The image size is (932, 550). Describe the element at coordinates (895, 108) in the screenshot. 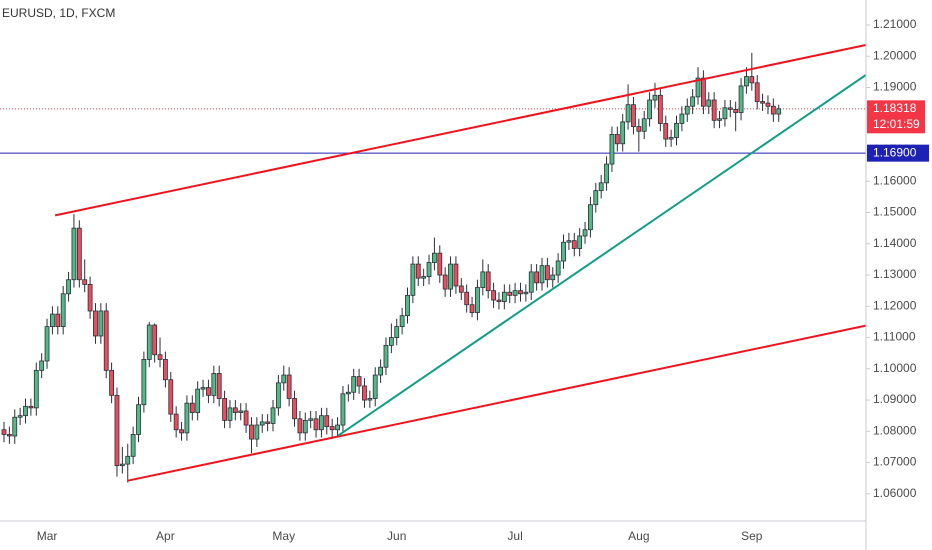

I see `last-price-label: 1.18318` at that location.